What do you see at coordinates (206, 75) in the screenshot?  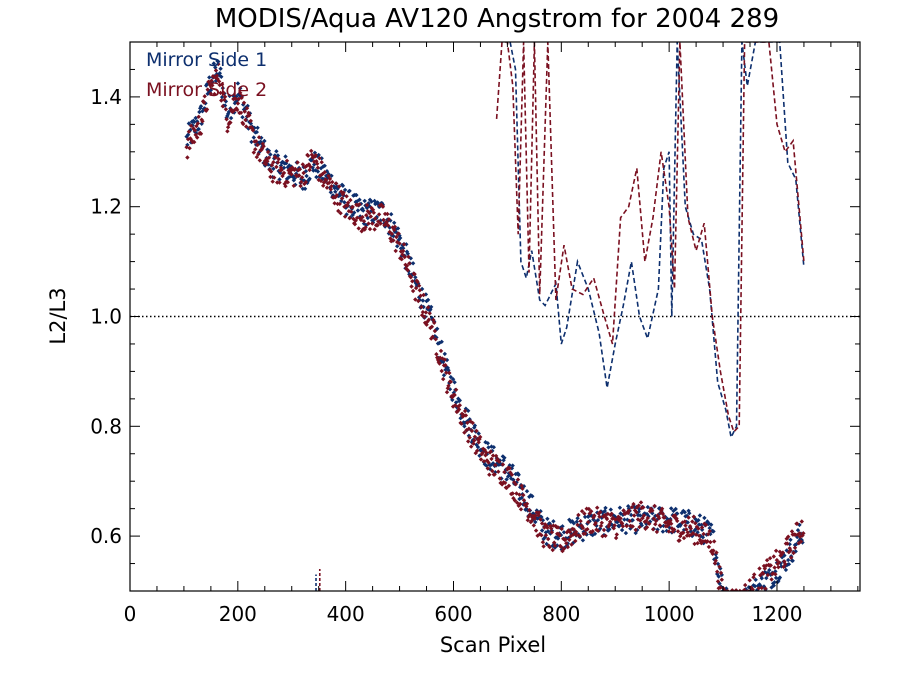 I see `legend: Mirror Side 1 Mirror Side 2` at bounding box center [206, 75].